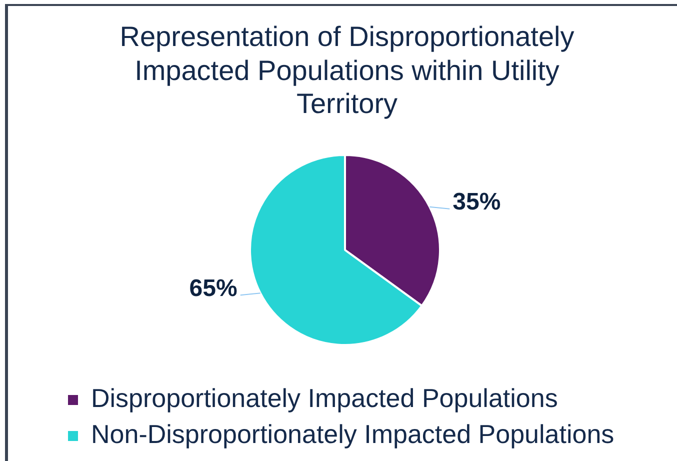  Describe the element at coordinates (213, 288) in the screenshot. I see `data-label: 65%` at that location.